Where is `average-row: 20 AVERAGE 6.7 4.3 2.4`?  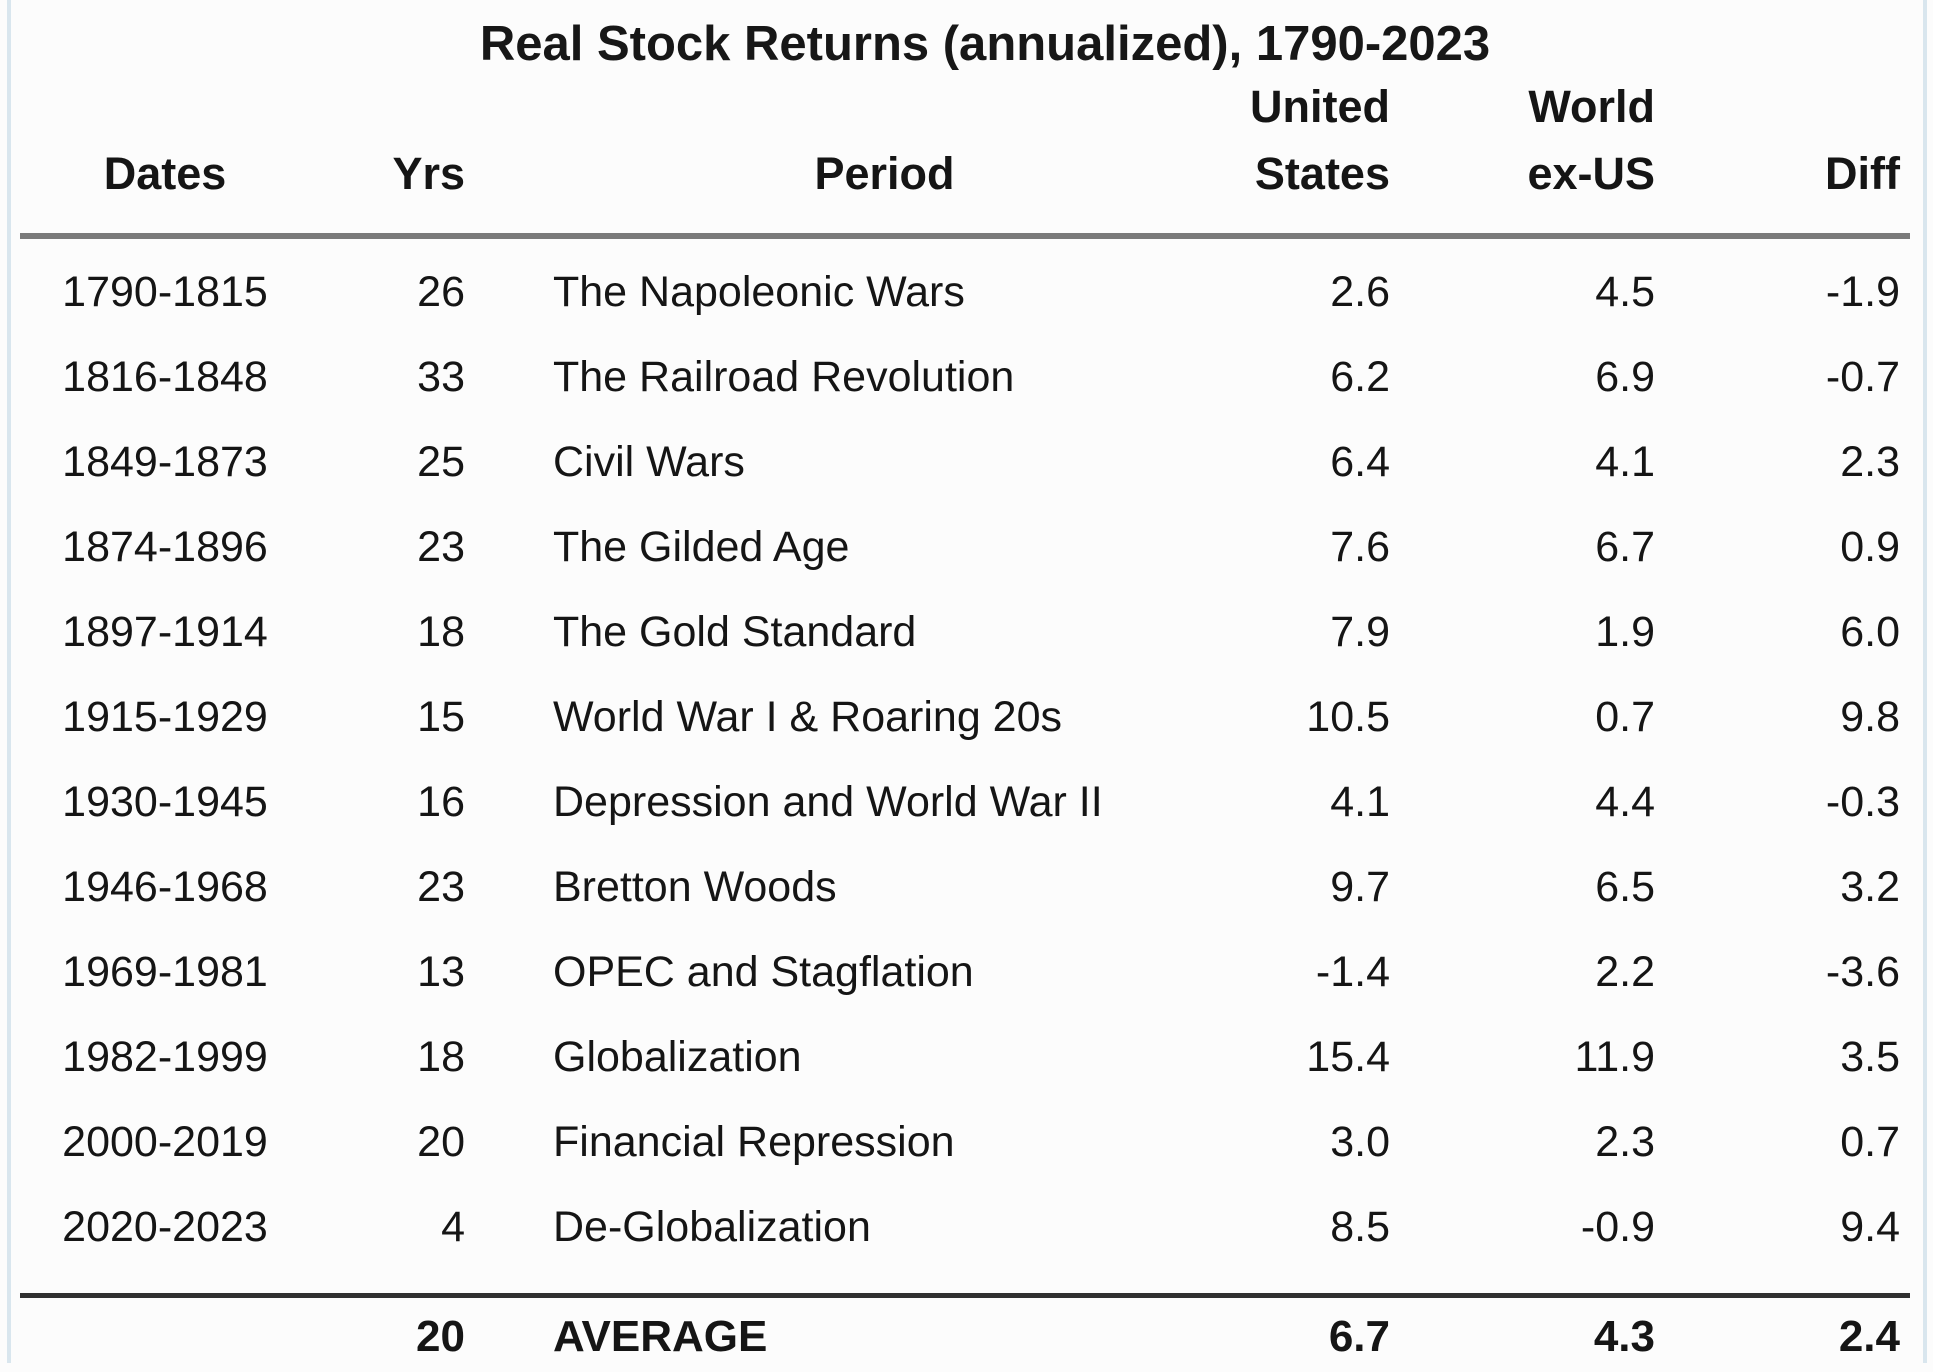
average-row: 20 AVERAGE 6.7 4.3 2.4 is located at coordinates (965, 1334).